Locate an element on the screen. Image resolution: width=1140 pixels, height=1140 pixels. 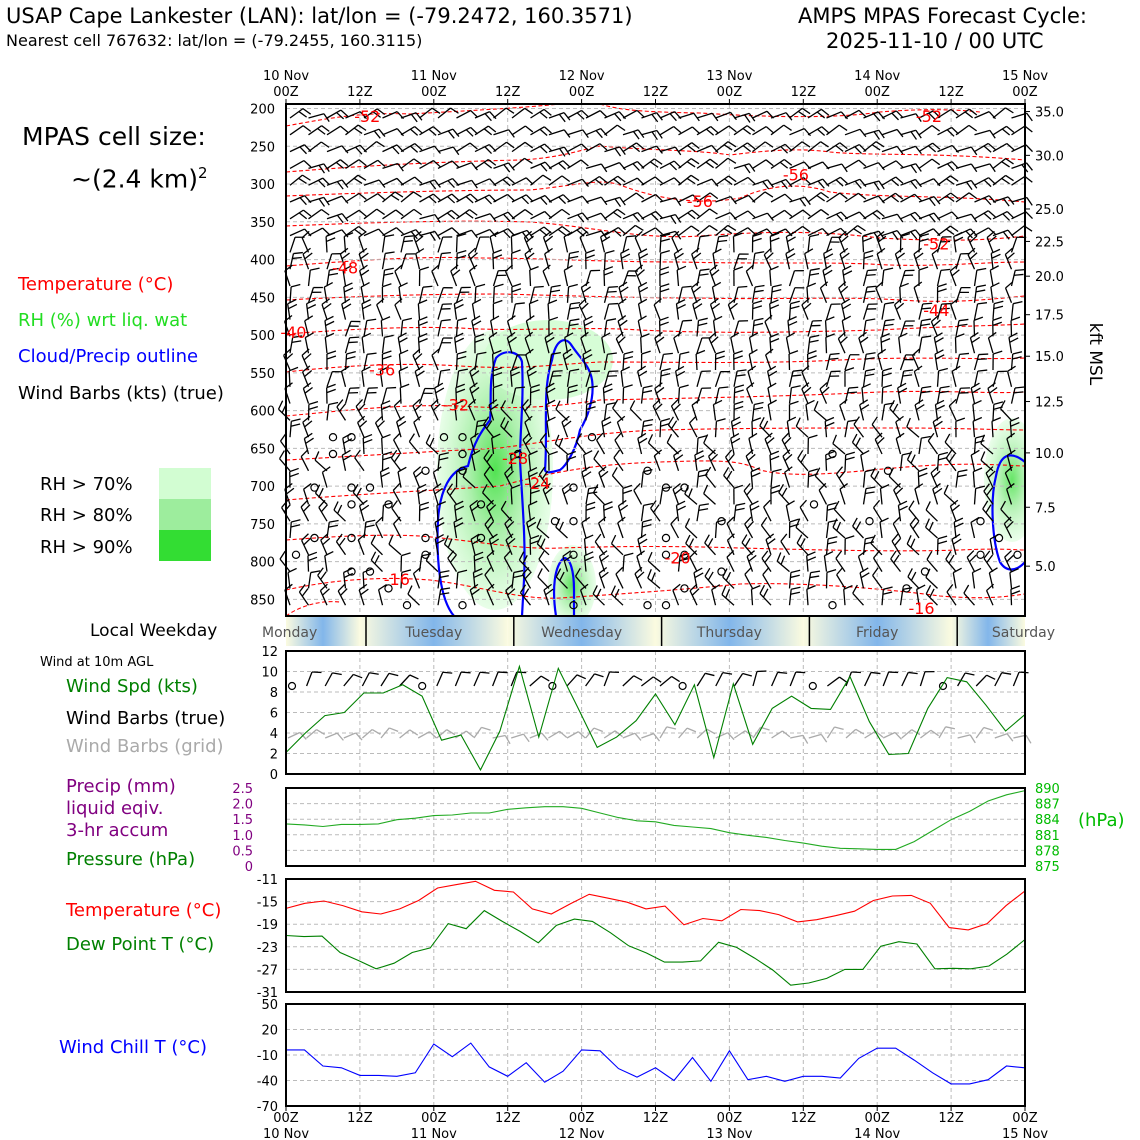
pressure-tick-label: 550 is located at coordinates (262, 374).